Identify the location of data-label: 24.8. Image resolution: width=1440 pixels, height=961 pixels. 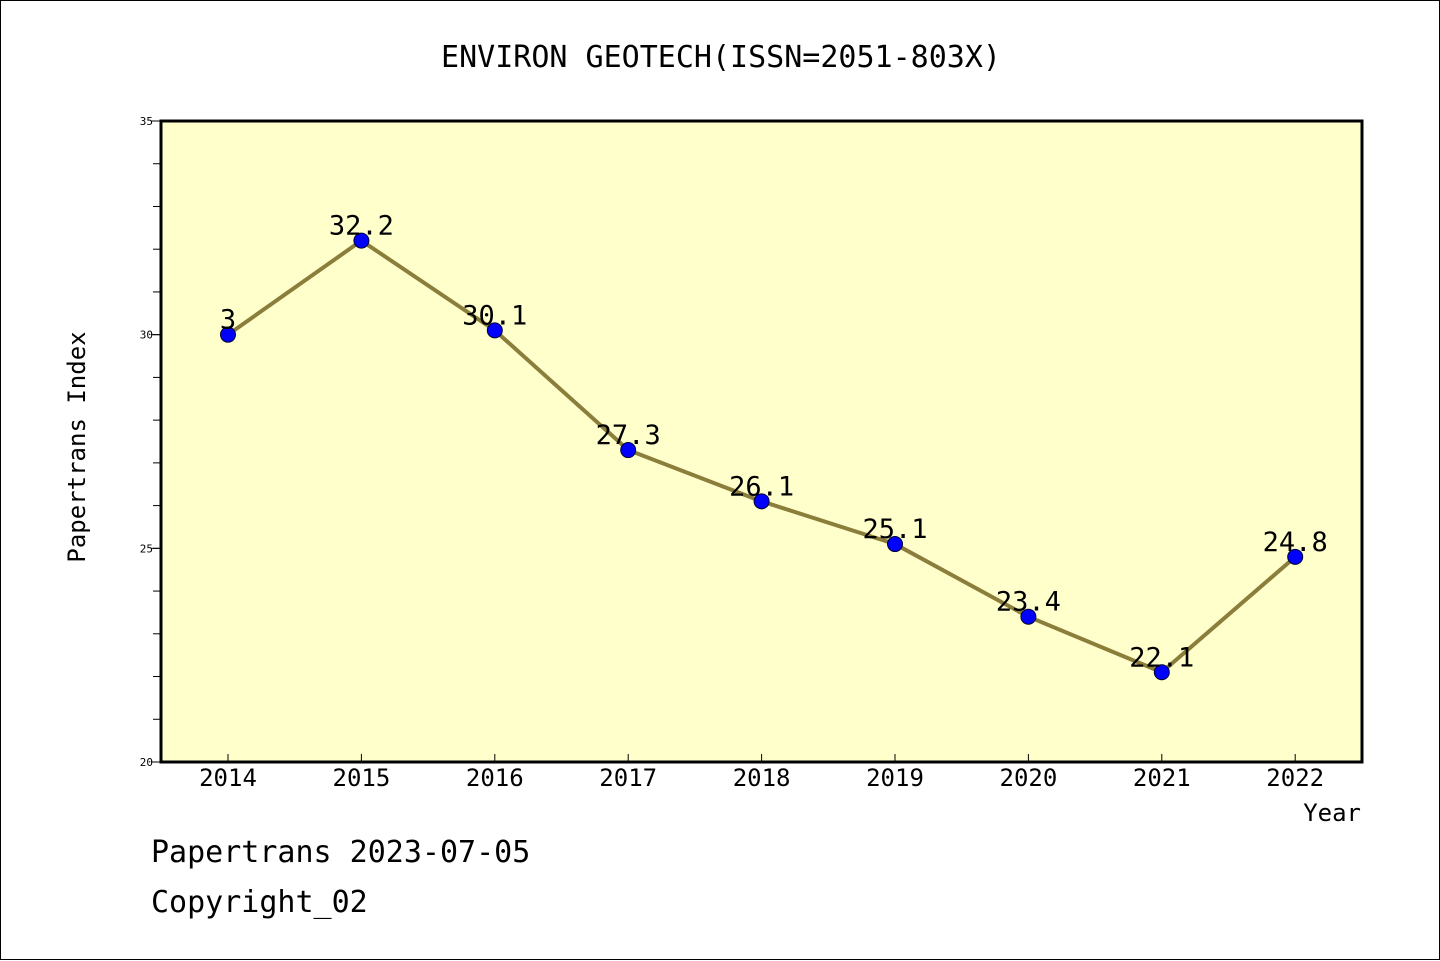
(1295, 542).